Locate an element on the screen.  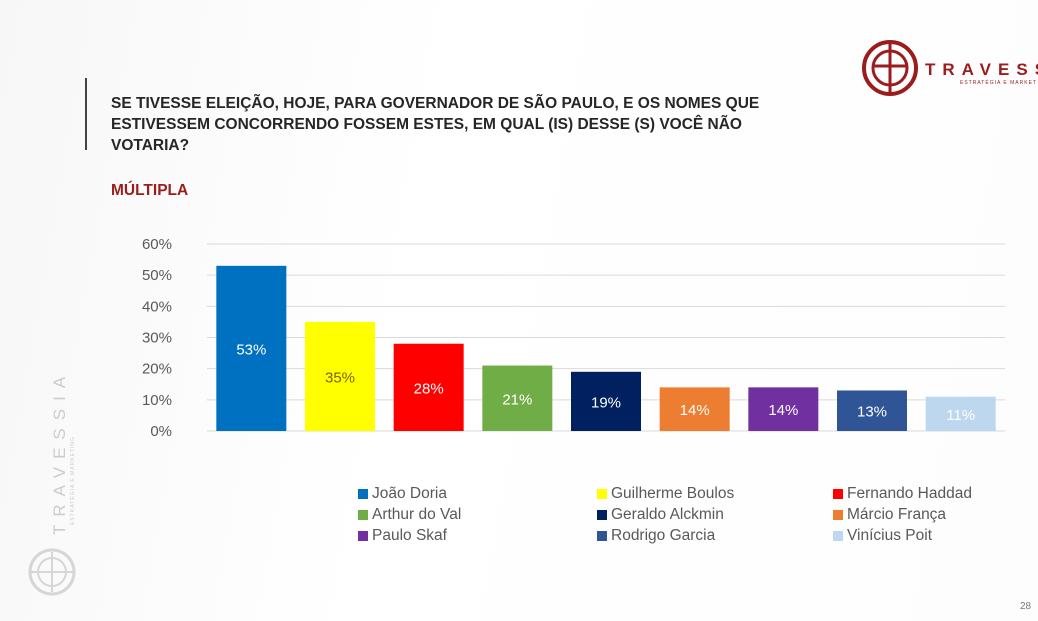
legend-item: Rodrigo Garcia is located at coordinates (715, 536).